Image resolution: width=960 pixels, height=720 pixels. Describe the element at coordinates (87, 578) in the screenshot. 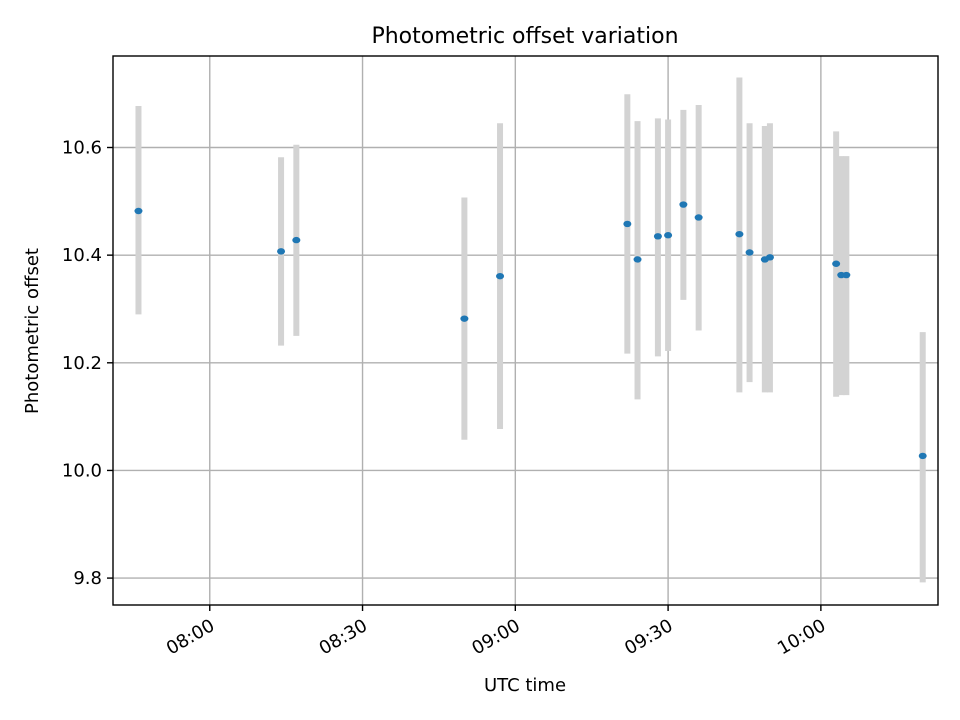

I see `y-tick-label: 9.8` at that location.